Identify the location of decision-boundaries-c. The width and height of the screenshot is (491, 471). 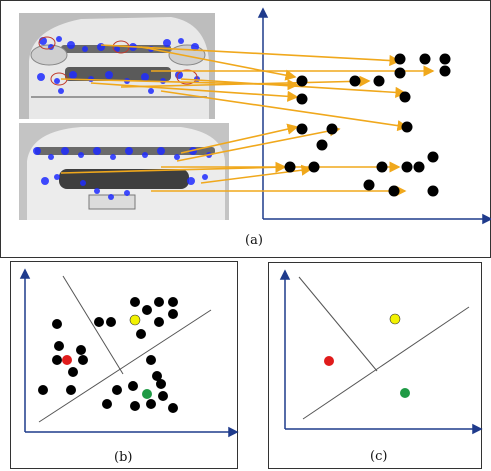
(384, 348).